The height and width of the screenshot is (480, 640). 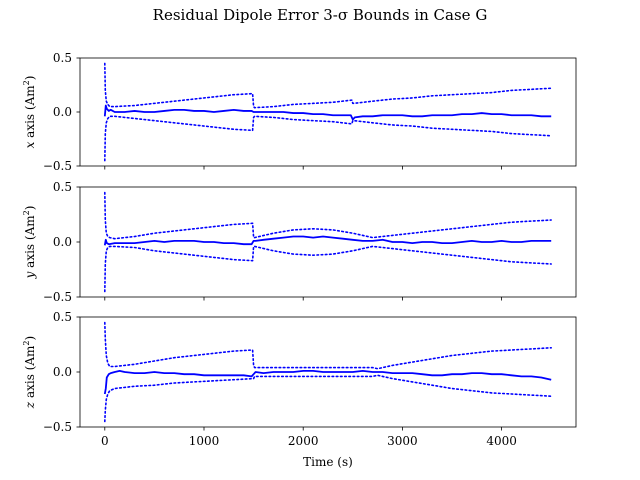 I want to click on y-axis-label-x: x axis (Am2), so click(x=29, y=112).